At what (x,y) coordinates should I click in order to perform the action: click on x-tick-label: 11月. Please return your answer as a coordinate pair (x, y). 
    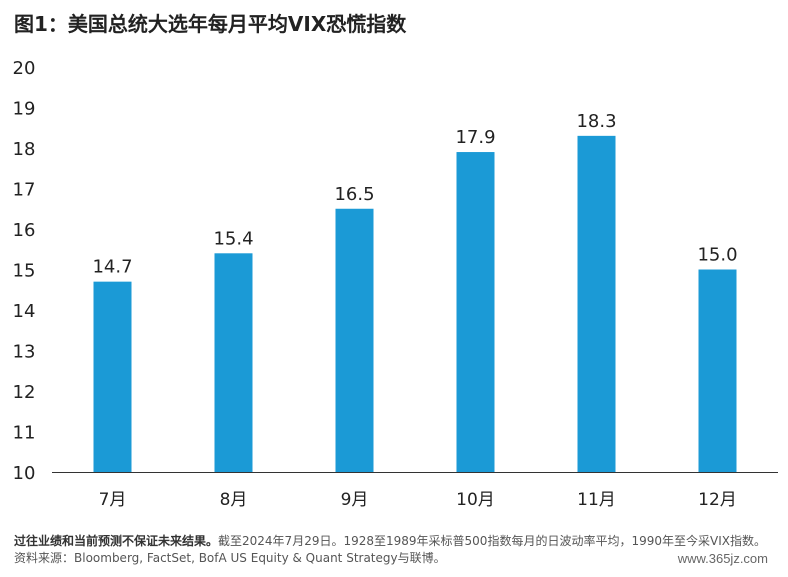
    Looking at the image, I should click on (596, 500).